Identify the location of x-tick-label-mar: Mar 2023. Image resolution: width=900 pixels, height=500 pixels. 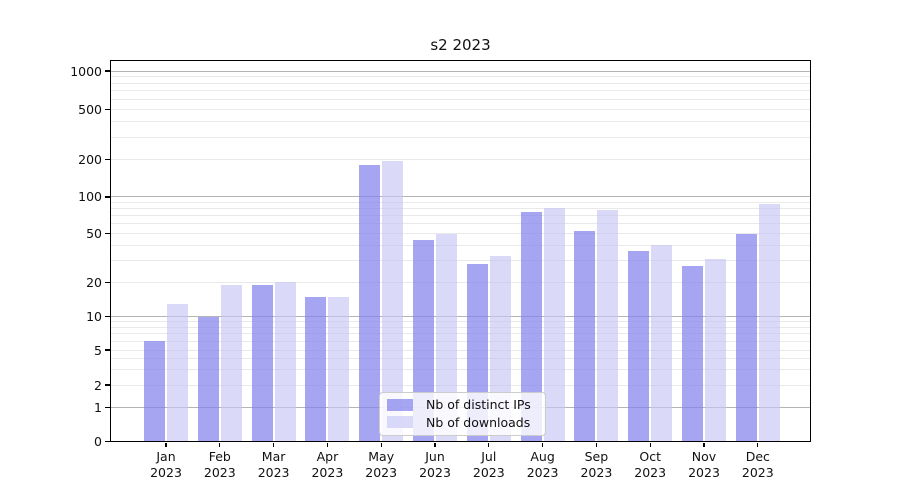
(273, 464).